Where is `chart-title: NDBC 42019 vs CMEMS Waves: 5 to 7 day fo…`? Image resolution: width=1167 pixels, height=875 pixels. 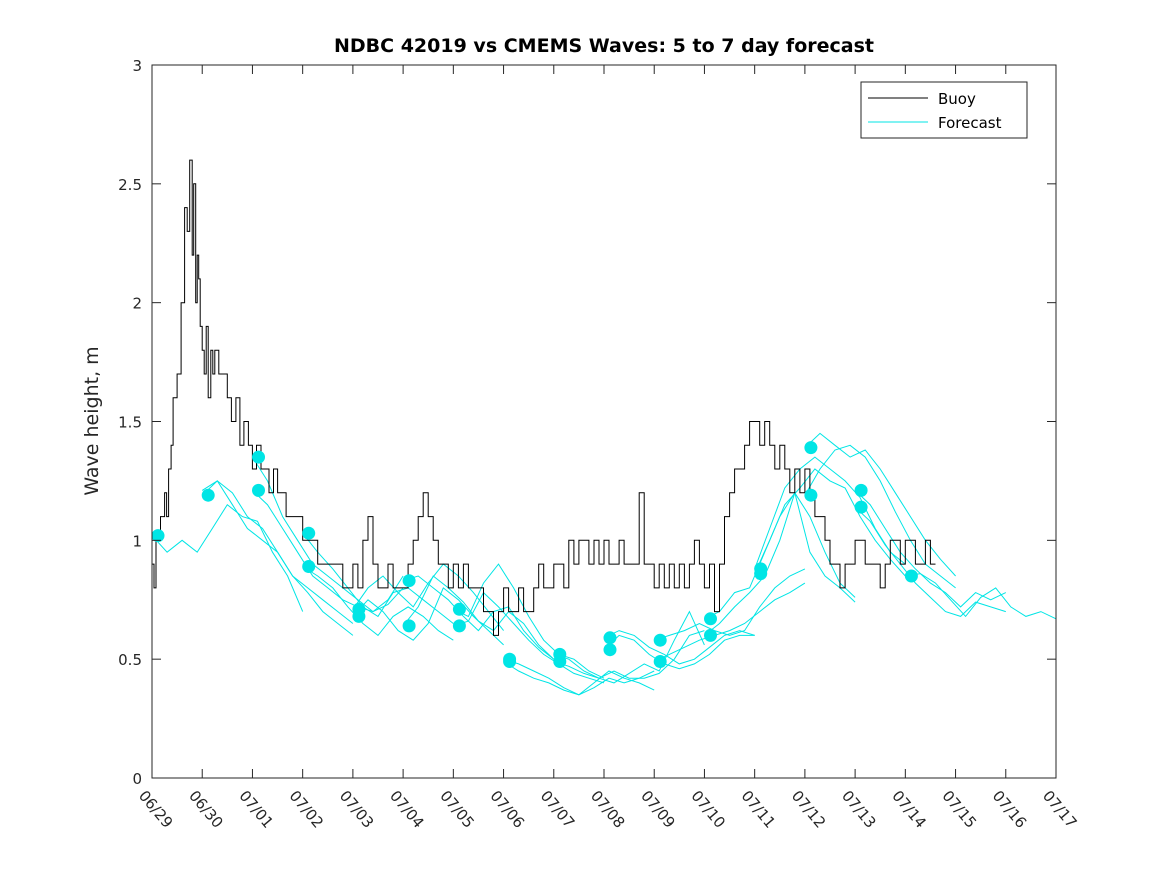
chart-title: NDBC 42019 vs CMEMS Waves: 5 to 7 day fo… is located at coordinates (604, 46).